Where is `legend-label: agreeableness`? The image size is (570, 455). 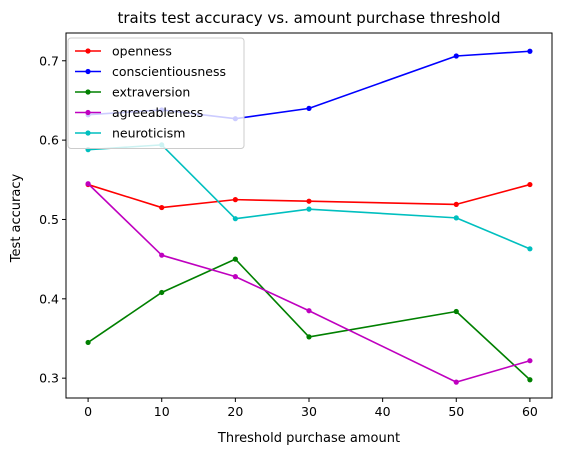
legend-label: agreeableness is located at coordinates (157, 112).